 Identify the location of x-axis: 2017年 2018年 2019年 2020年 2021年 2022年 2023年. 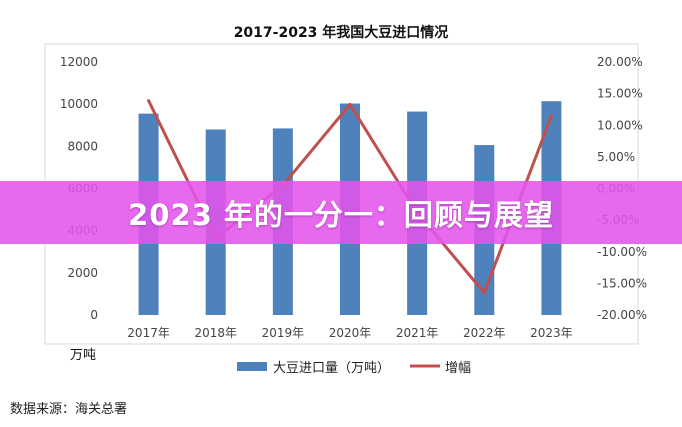
(349, 333).